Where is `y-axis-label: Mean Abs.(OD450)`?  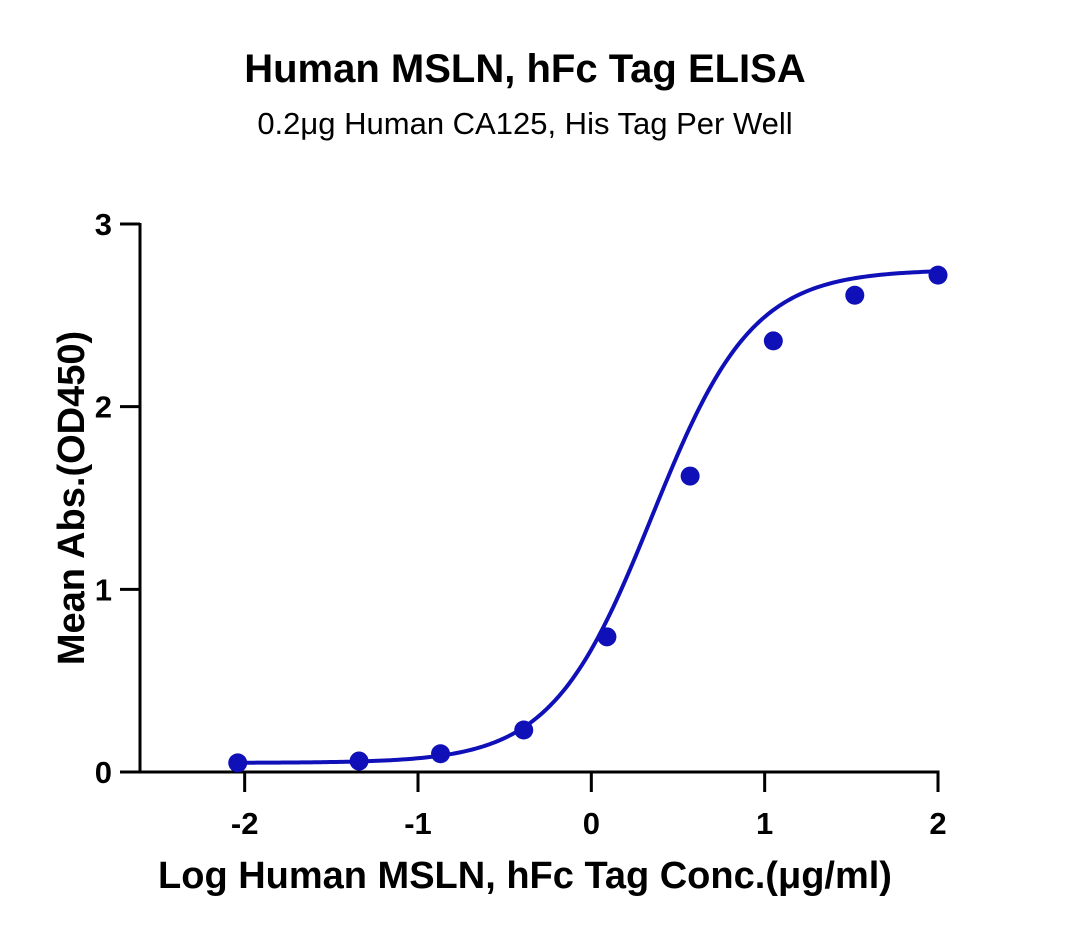
y-axis-label: Mean Abs.(OD450) is located at coordinates (72, 498).